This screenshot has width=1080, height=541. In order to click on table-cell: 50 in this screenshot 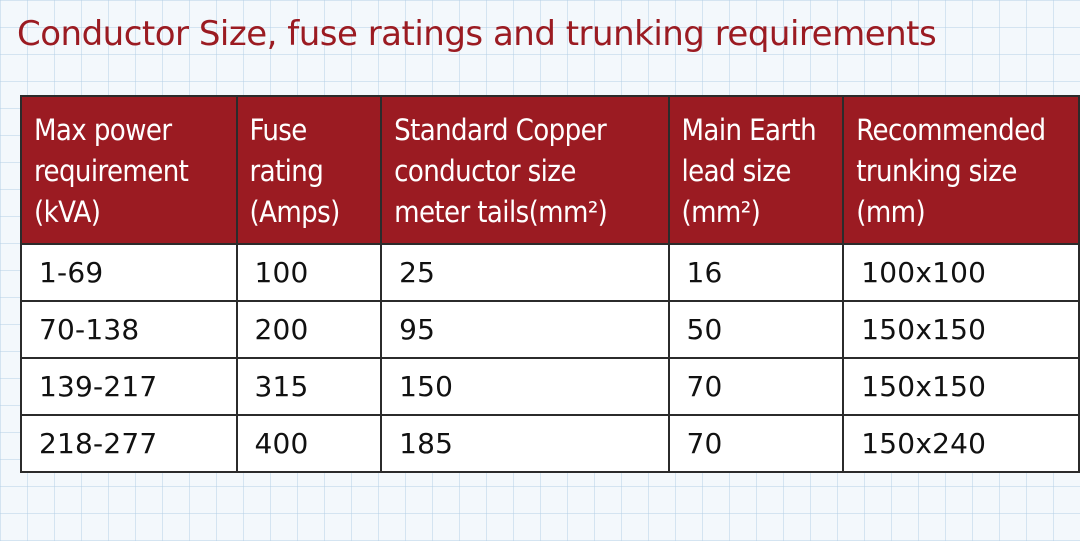, I will do `click(756, 329)`.